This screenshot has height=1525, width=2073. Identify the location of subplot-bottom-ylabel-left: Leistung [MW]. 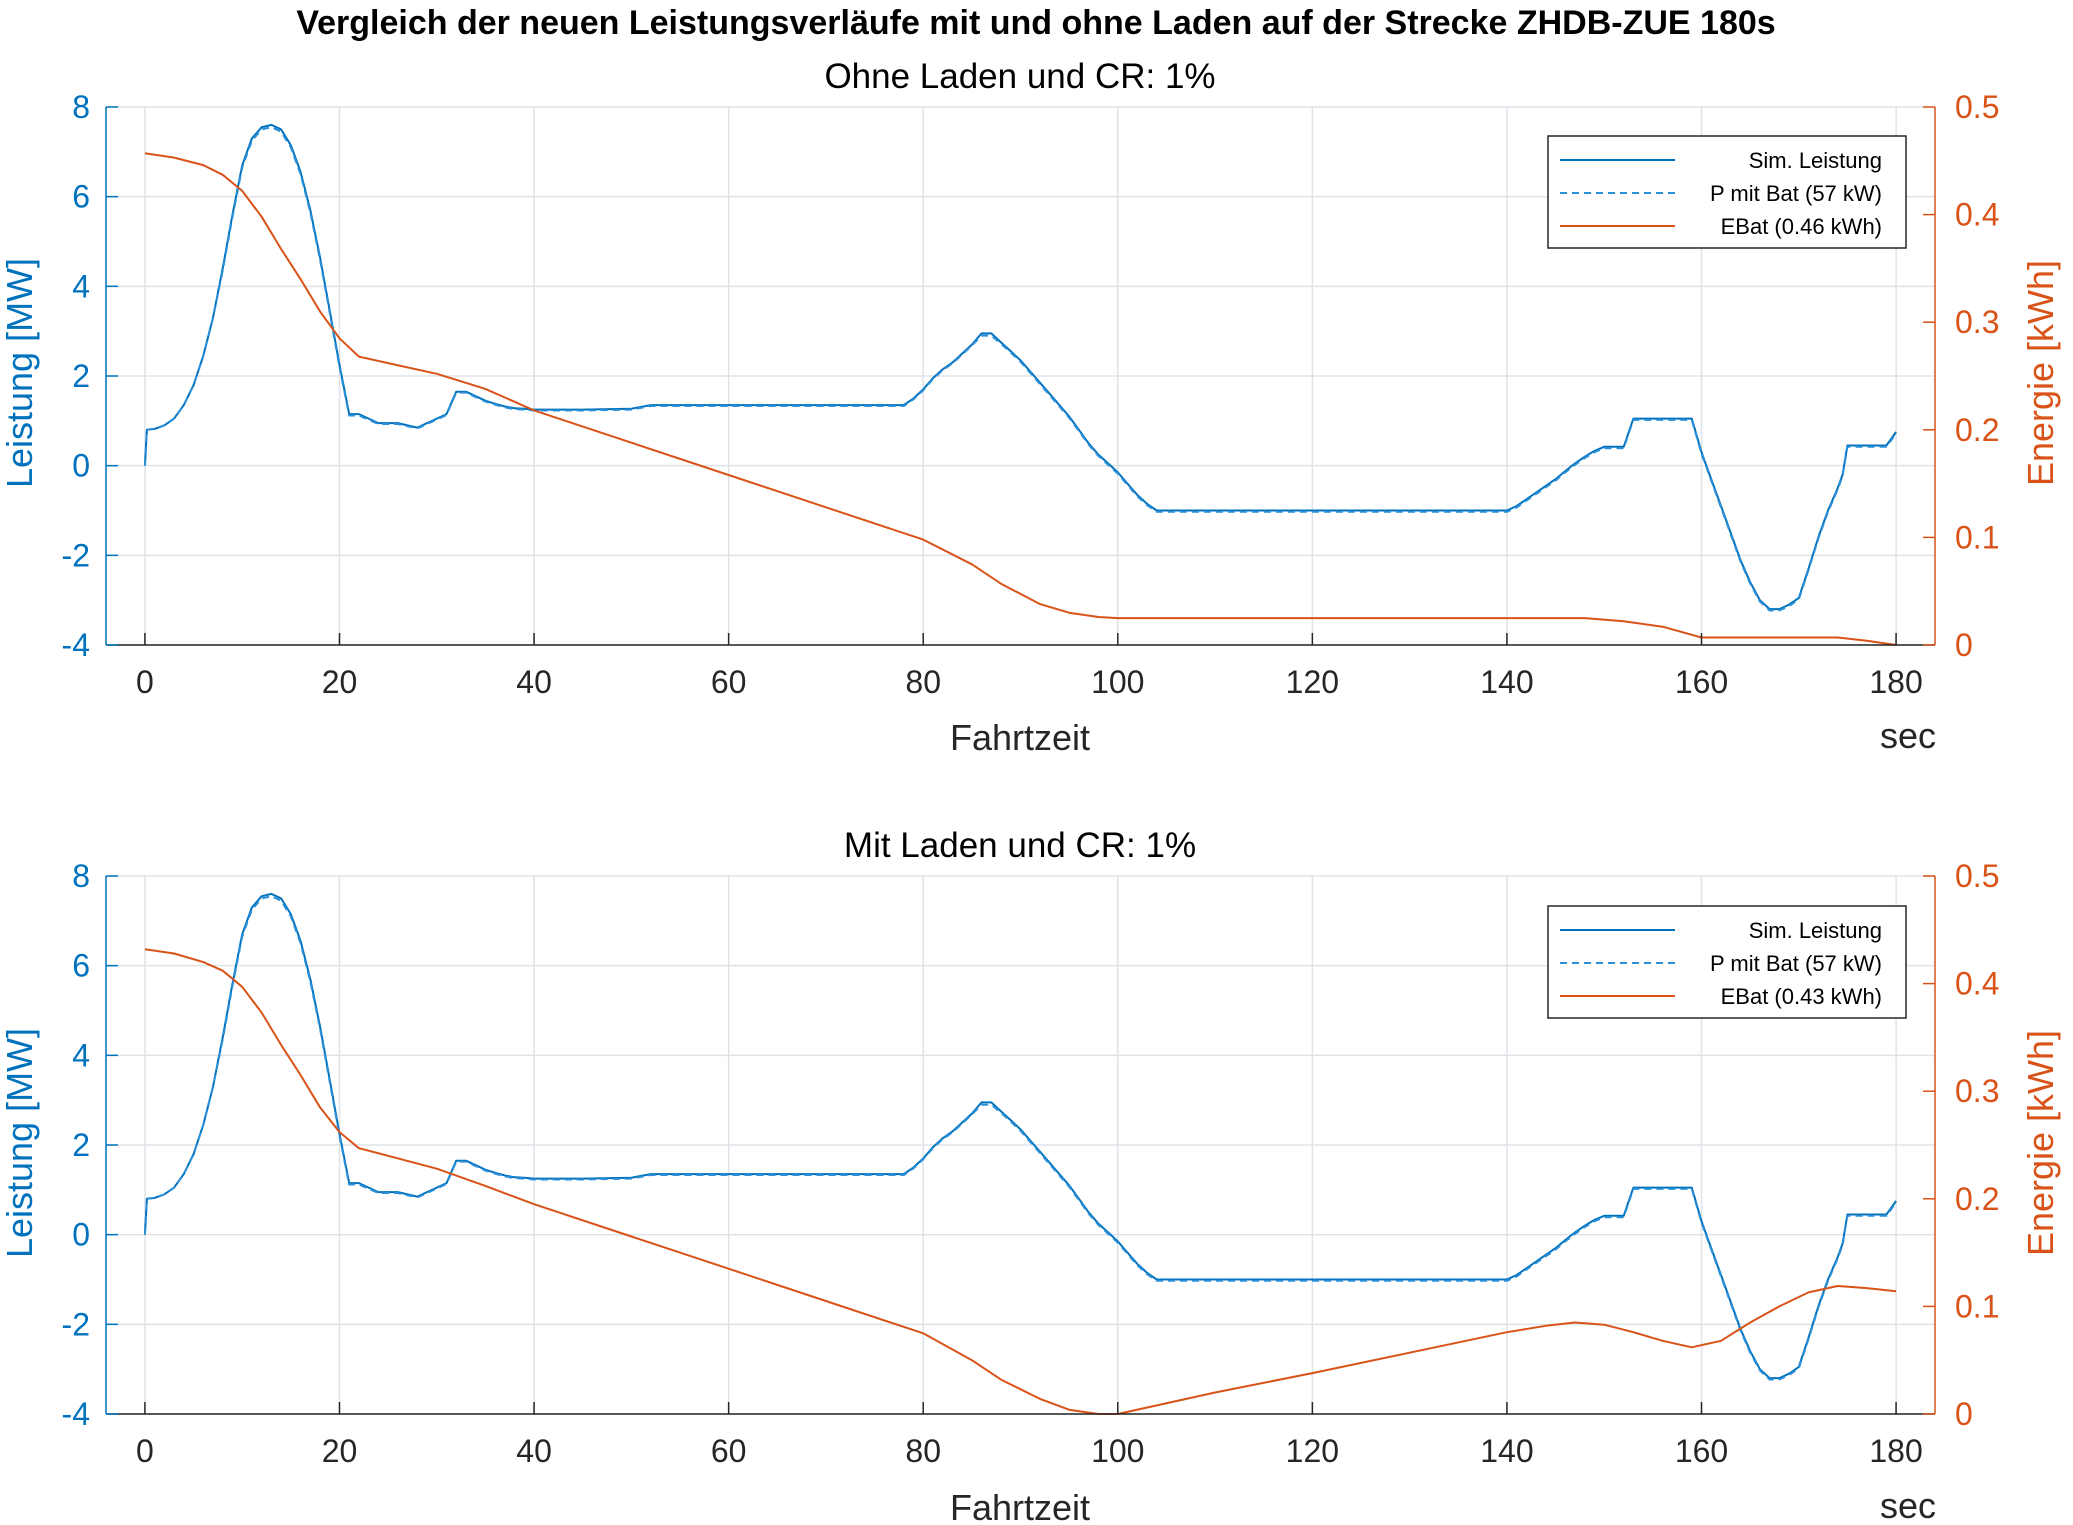
(20, 1143).